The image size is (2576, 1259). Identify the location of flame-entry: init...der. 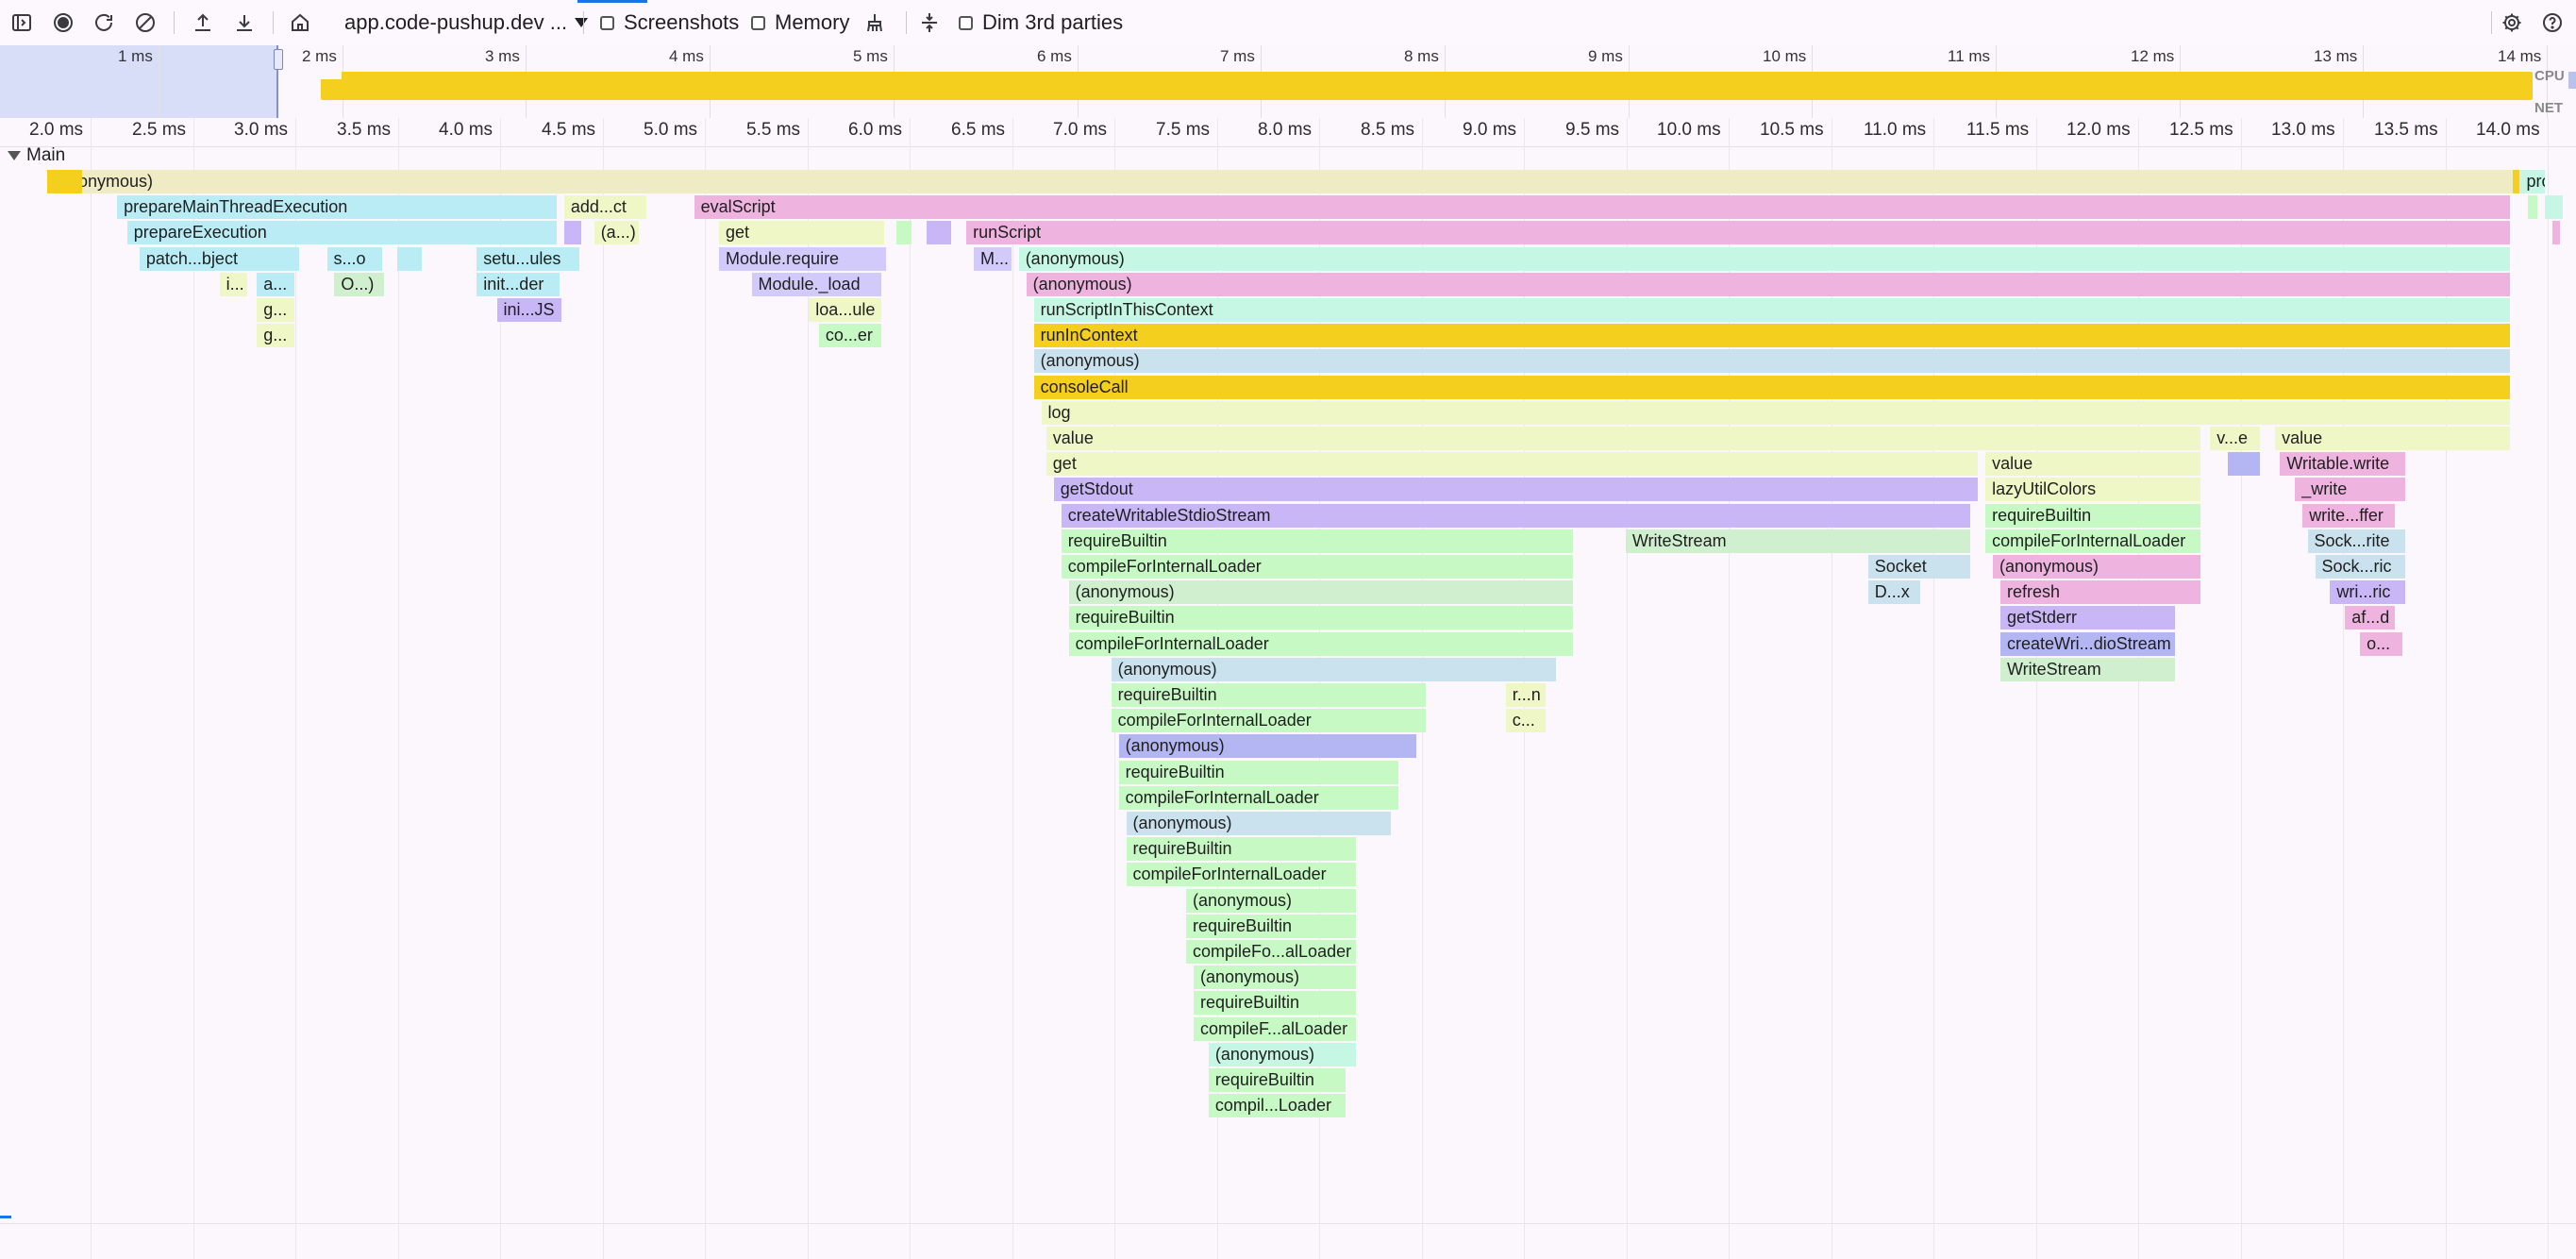
(518, 284).